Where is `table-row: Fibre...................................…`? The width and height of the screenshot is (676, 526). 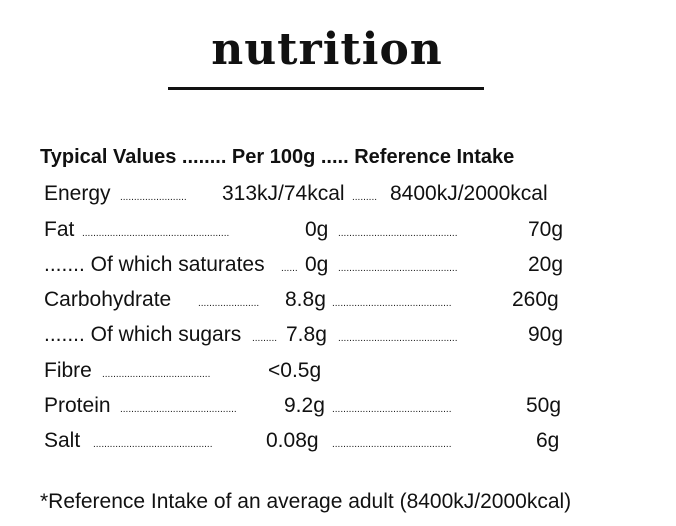 table-row: Fibre...................................… is located at coordinates (338, 371).